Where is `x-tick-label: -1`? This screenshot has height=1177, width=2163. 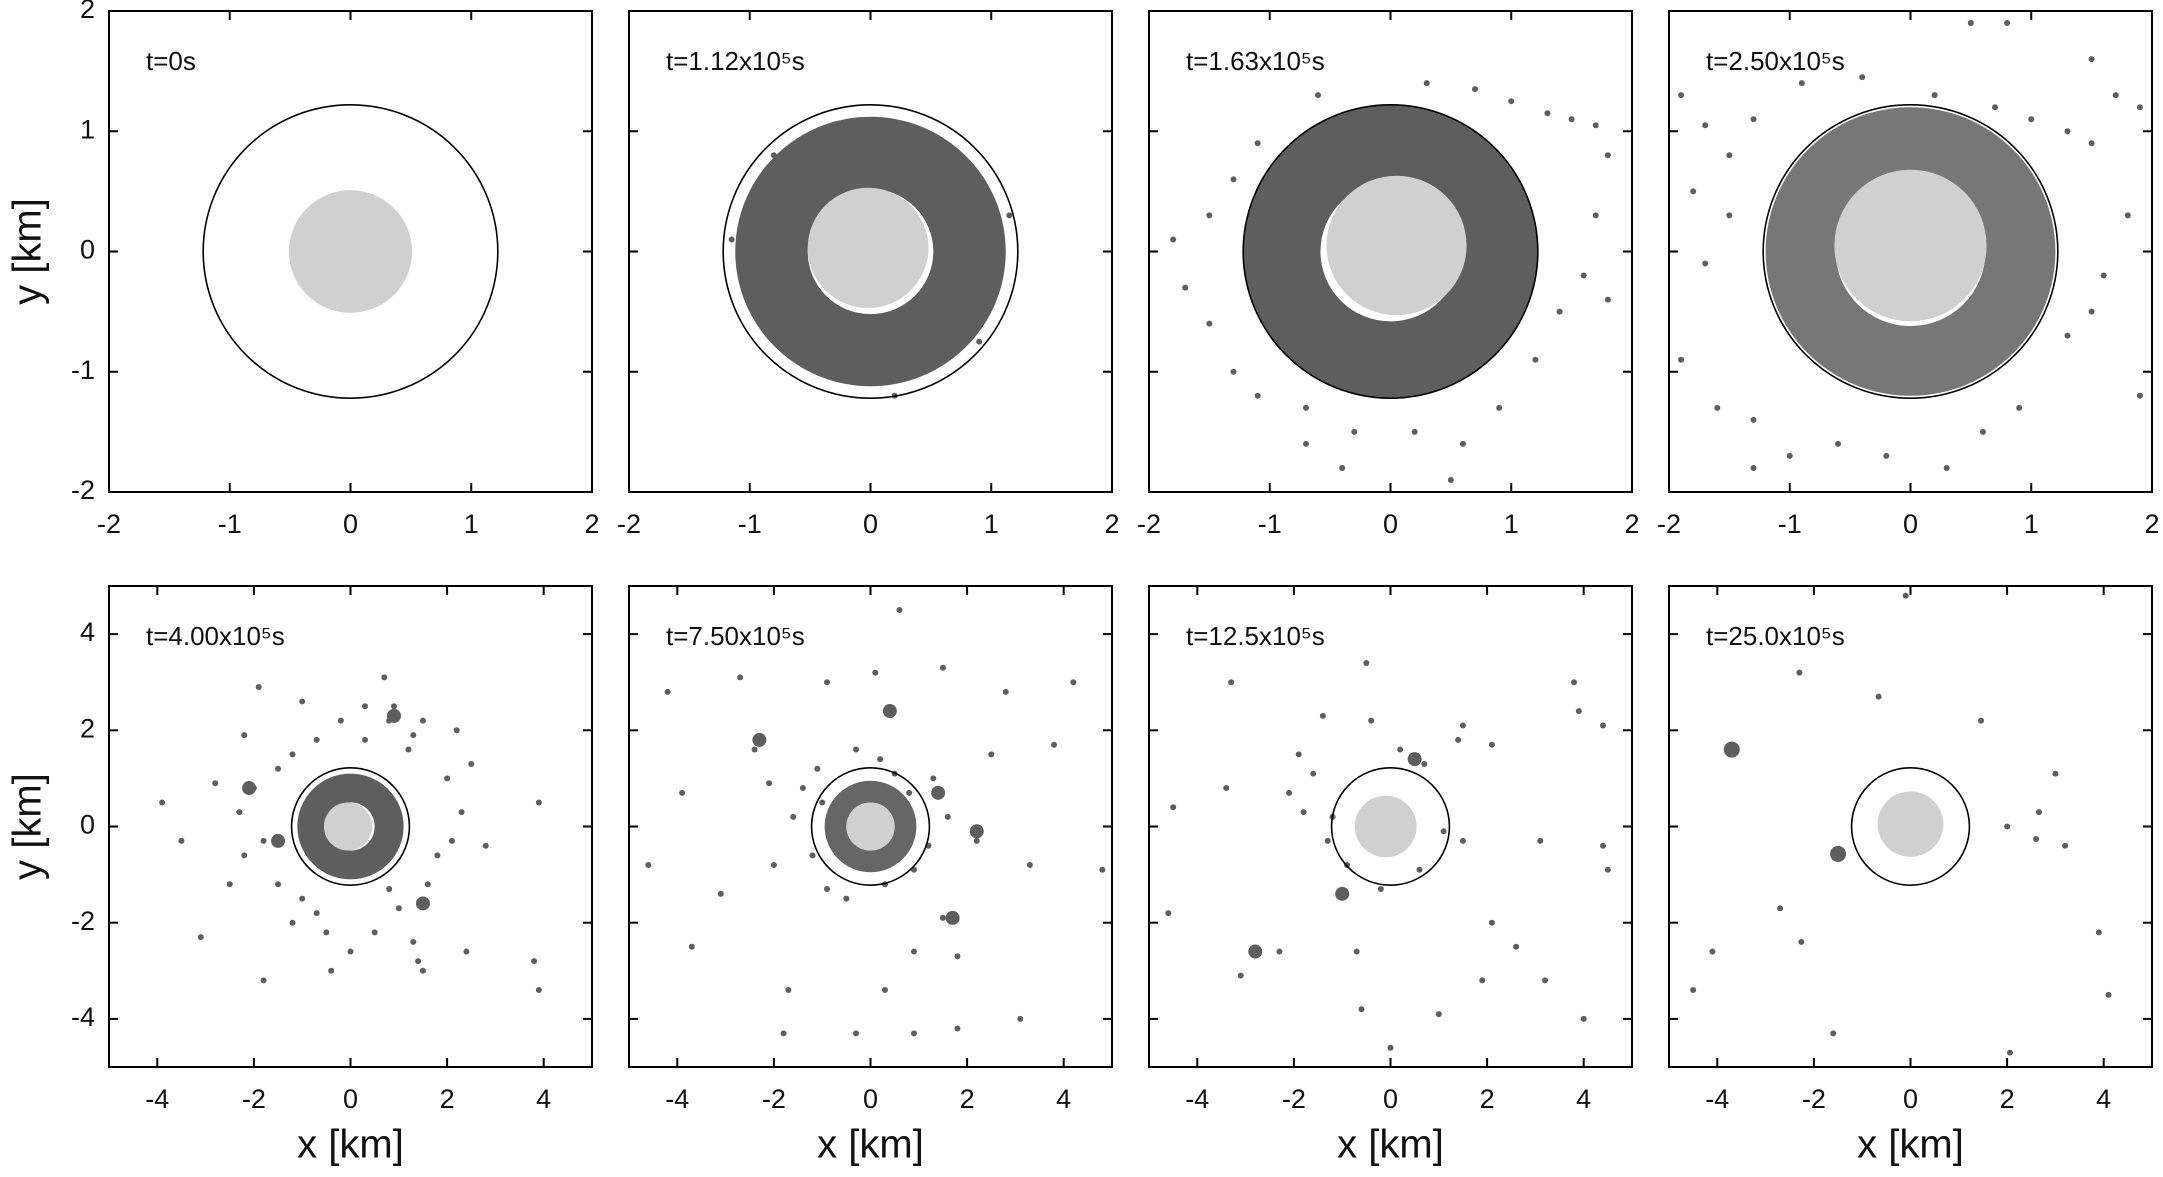 x-tick-label: -1 is located at coordinates (1790, 524).